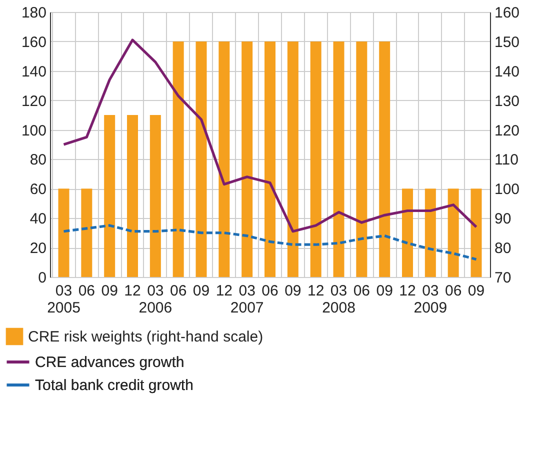  I want to click on x-tick-label: 03 2005, so click(63, 299).